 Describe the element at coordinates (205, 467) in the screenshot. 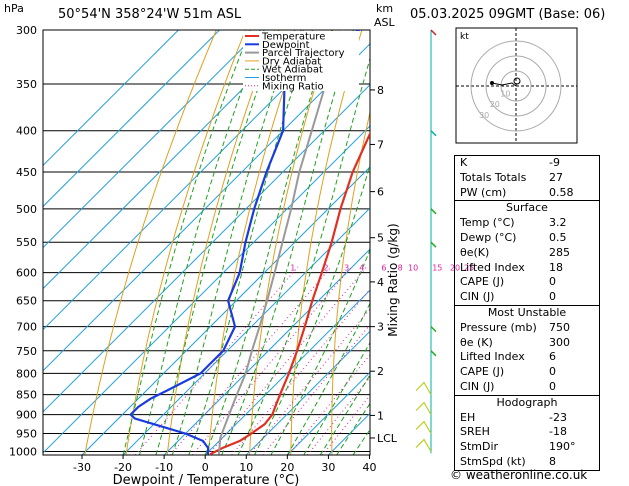

I see `x-tick-label: 0` at that location.